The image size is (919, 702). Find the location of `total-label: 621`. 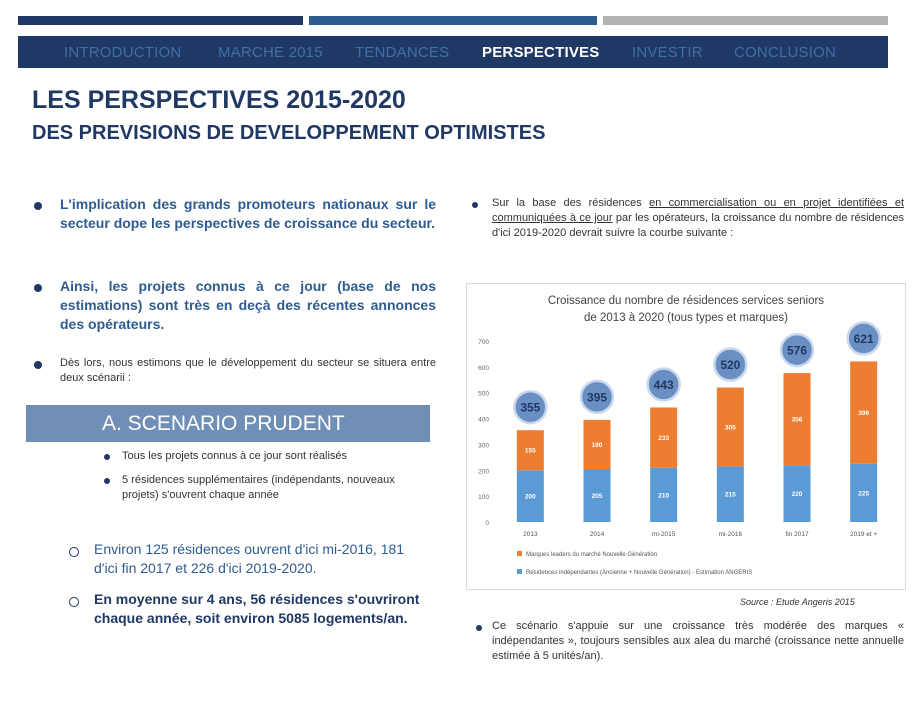

total-label: 621 is located at coordinates (864, 339).